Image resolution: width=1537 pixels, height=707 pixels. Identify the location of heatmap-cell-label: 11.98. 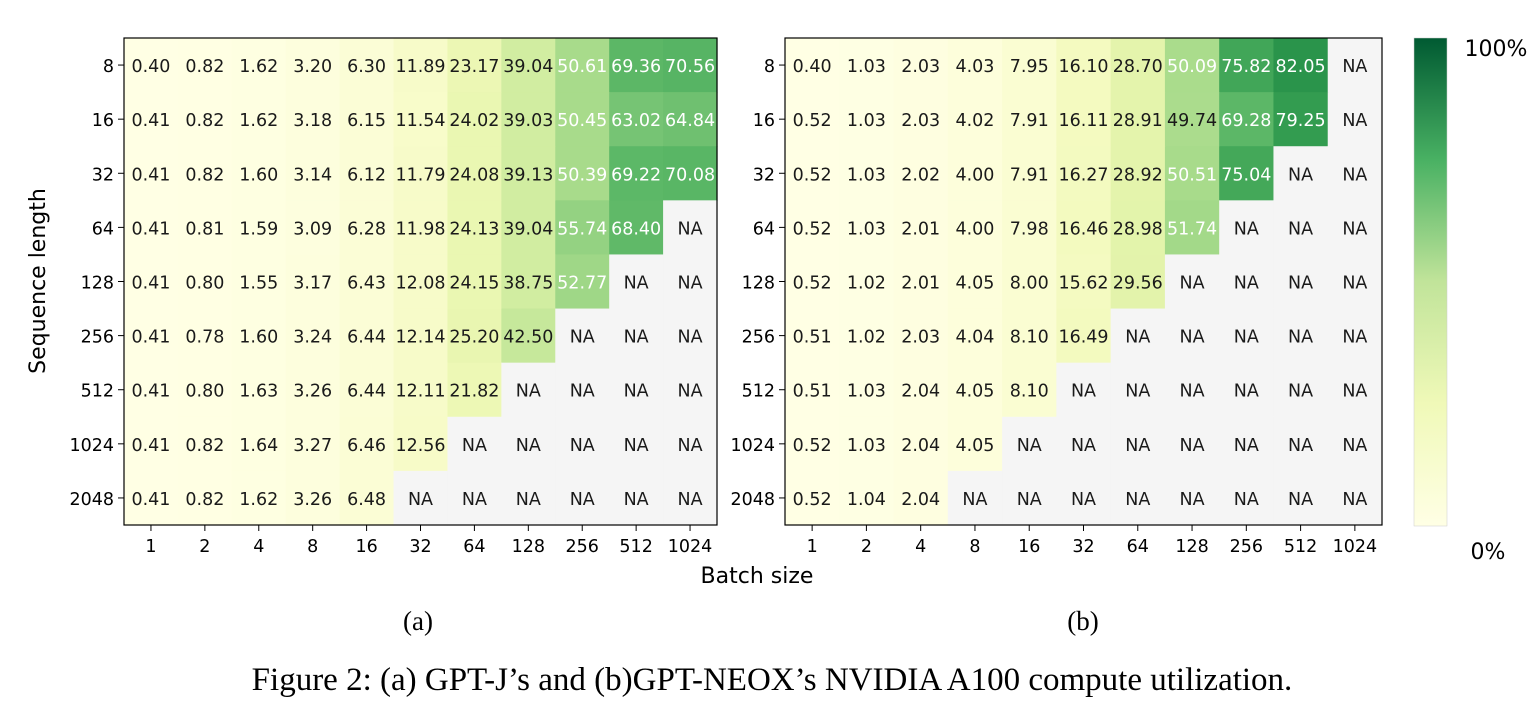
(420, 229).